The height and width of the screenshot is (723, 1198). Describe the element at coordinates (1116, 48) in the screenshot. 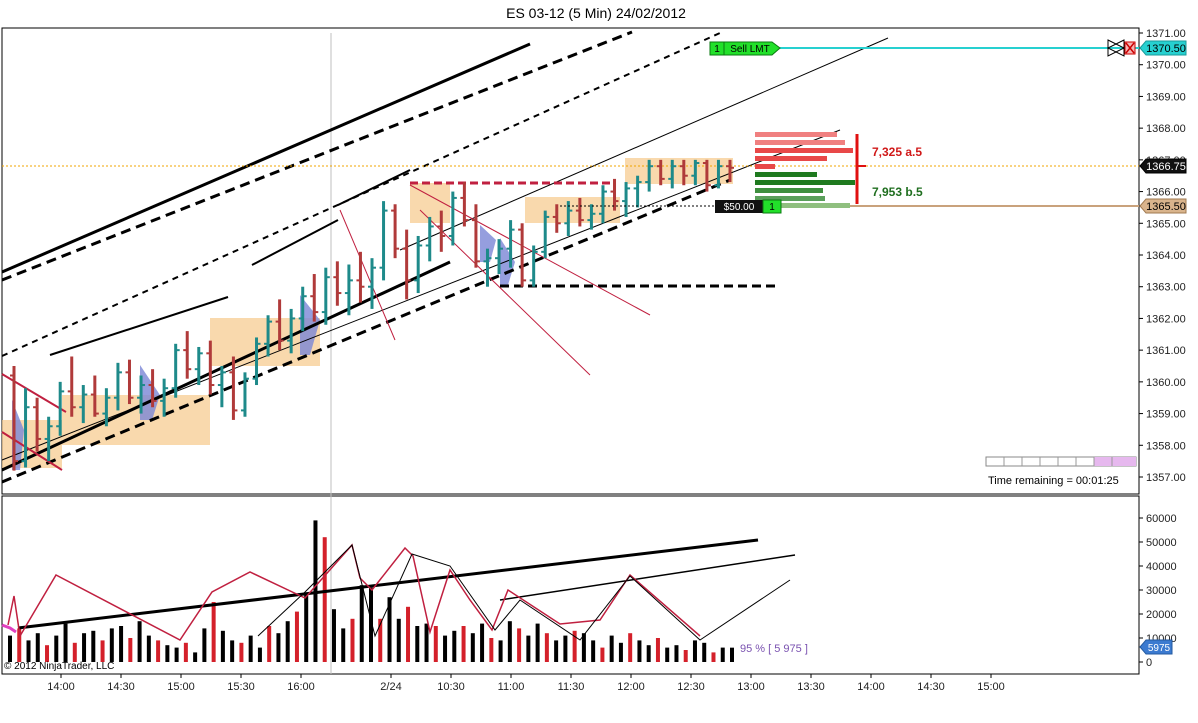

I see `order-drag-icon` at that location.